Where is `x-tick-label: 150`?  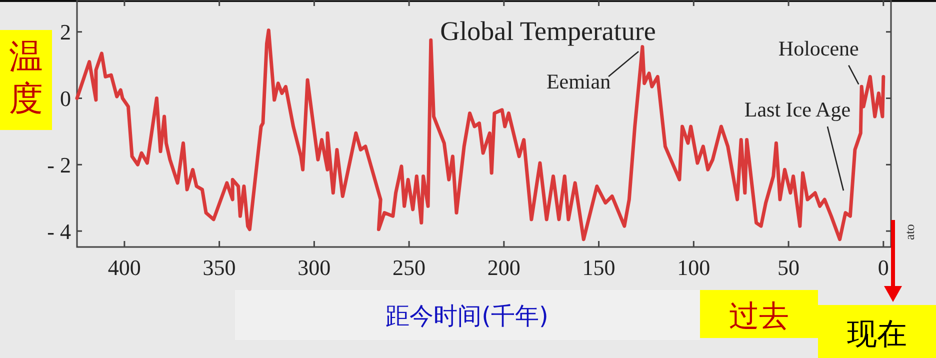
x-tick-label: 150 is located at coordinates (599, 267).